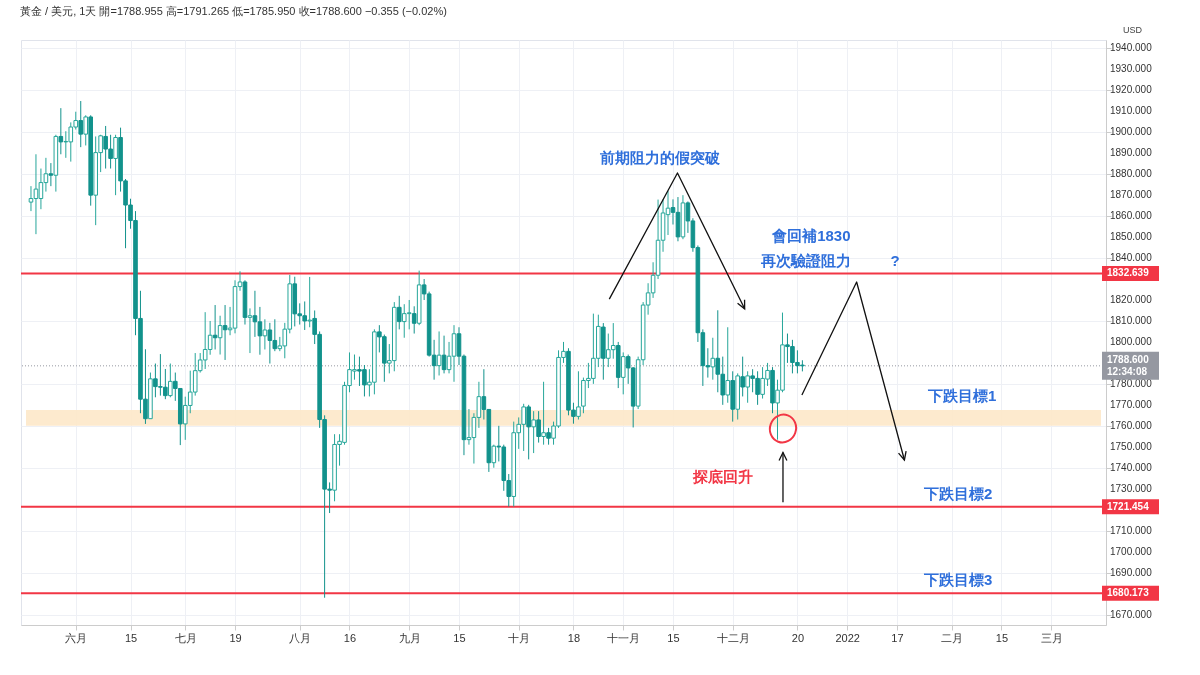 The width and height of the screenshot is (1200, 675). I want to click on x-tick-label: 八月, so click(300, 637).